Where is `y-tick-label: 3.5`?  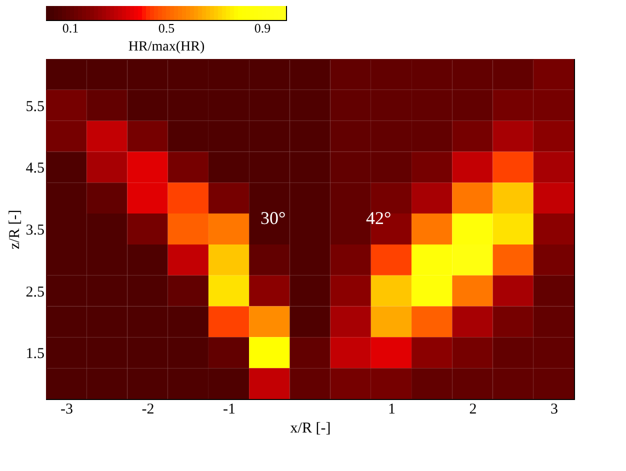
y-tick-label: 3.5 is located at coordinates (35, 230).